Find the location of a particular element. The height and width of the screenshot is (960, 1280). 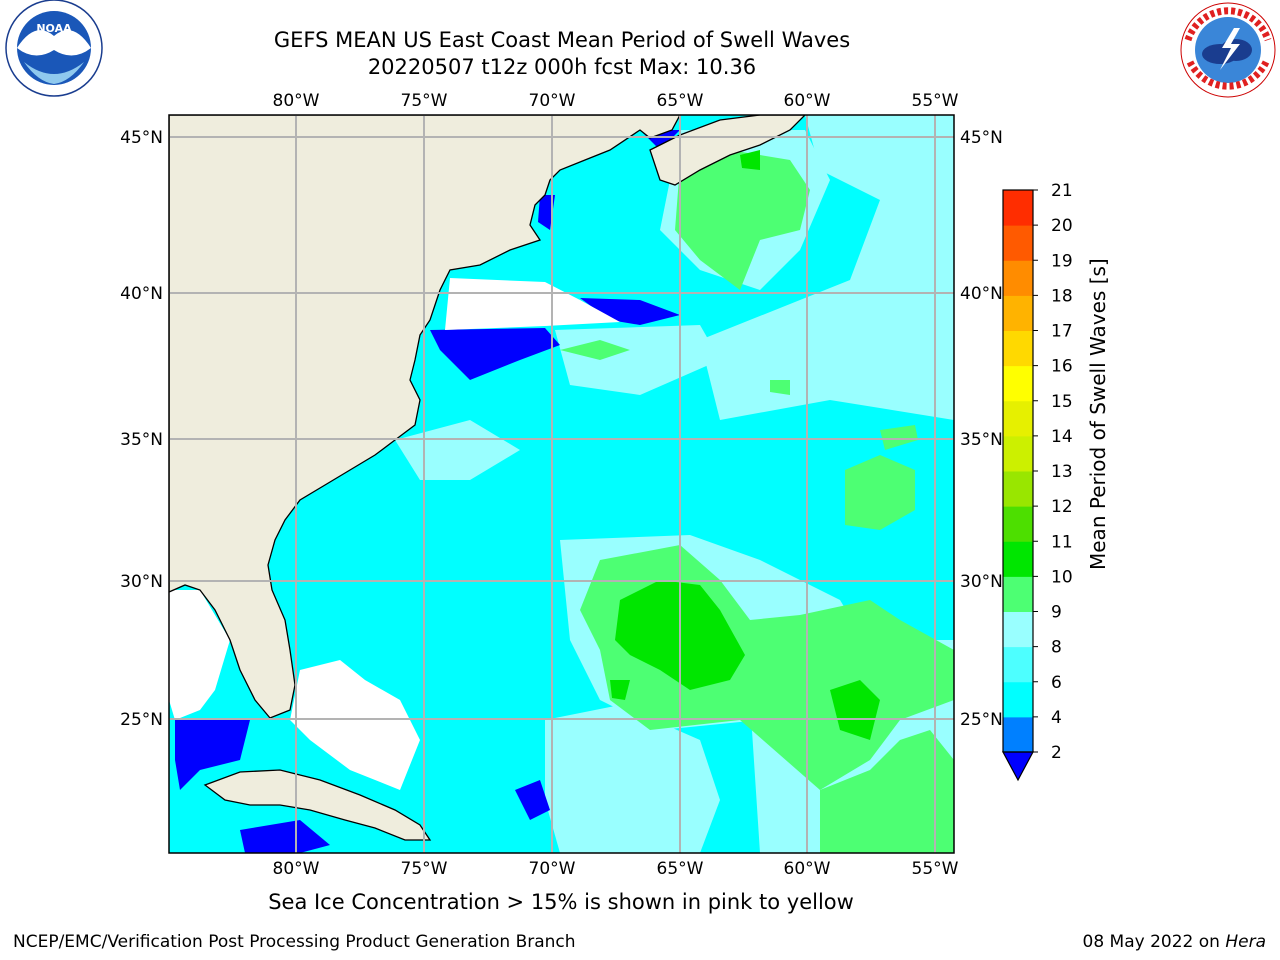

colorbar-tick-label: 14 is located at coordinates (1062, 437).